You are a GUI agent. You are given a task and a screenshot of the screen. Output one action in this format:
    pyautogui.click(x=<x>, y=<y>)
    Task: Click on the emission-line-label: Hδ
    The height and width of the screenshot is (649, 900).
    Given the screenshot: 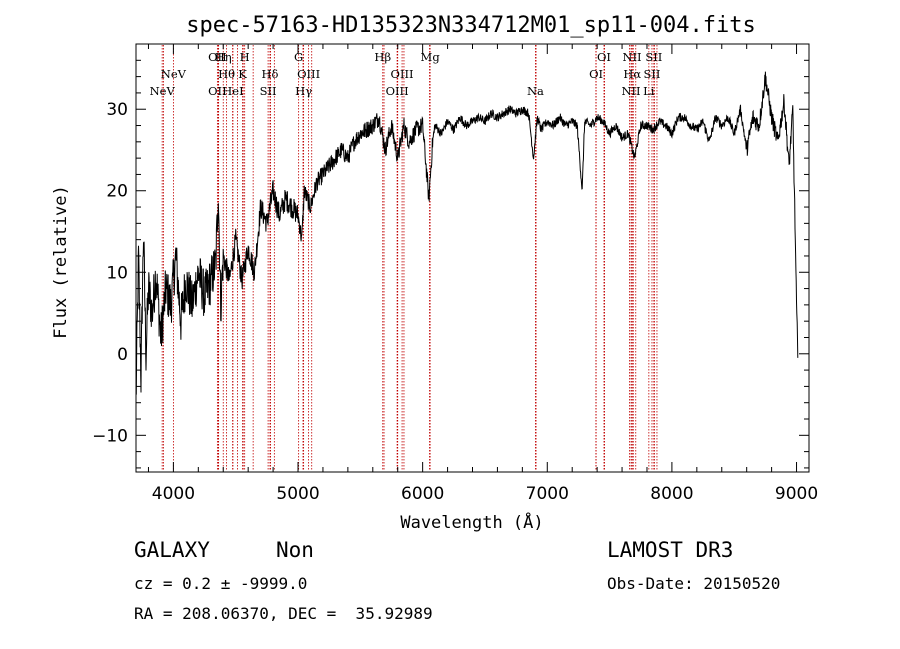 What is the action you would take?
    pyautogui.click(x=270, y=74)
    